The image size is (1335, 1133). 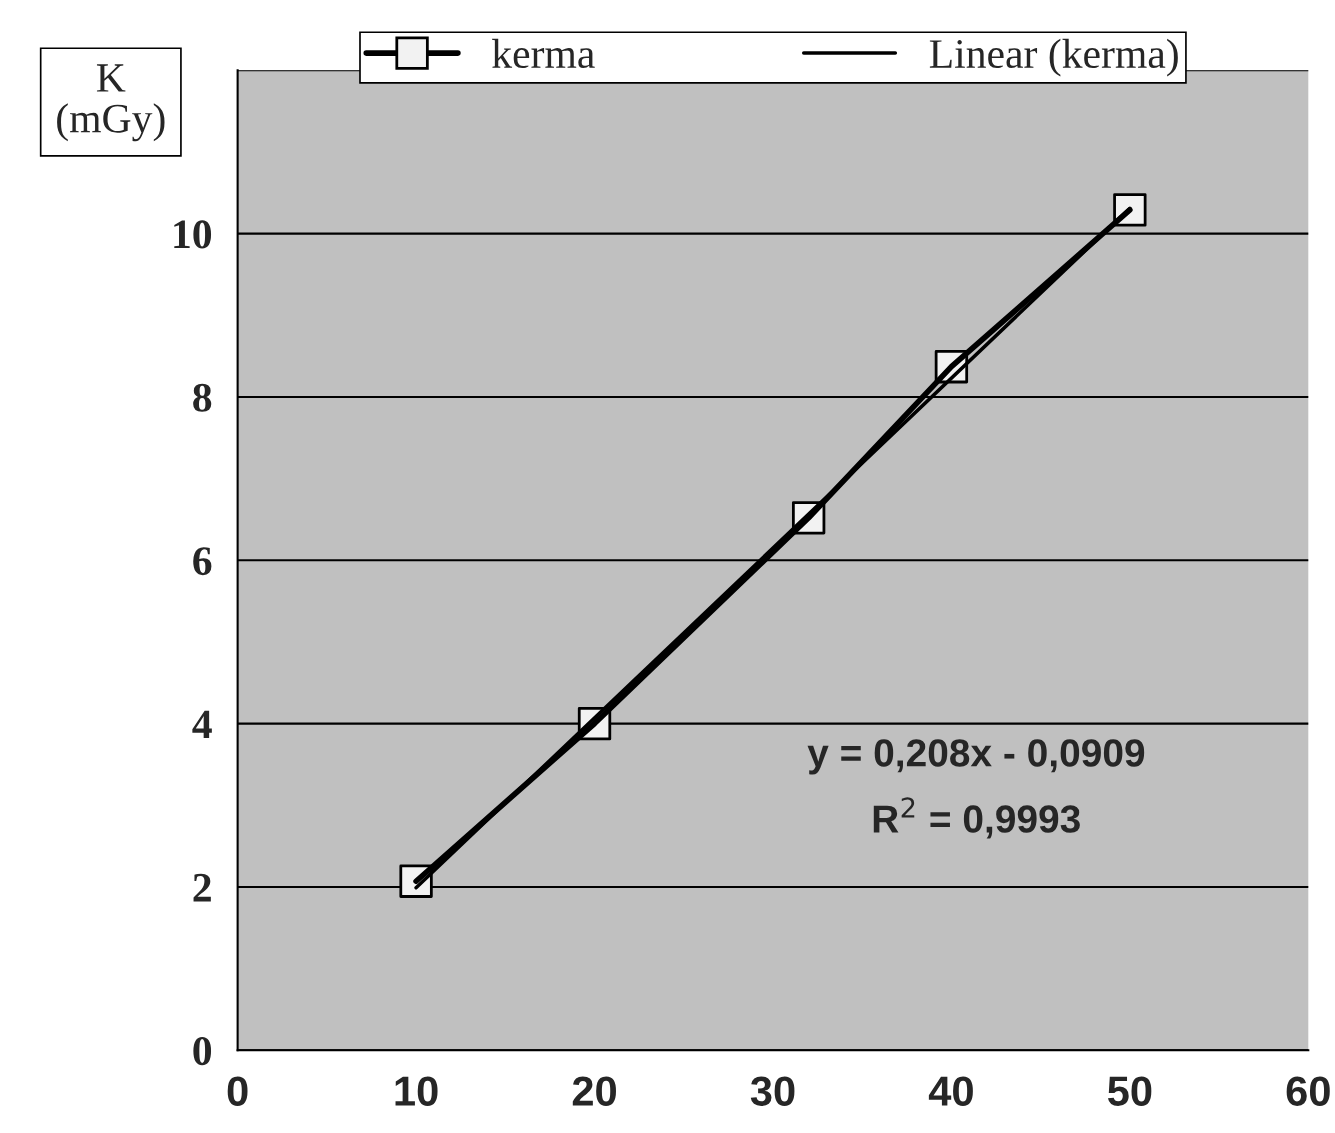 What do you see at coordinates (202, 561) in the screenshot?
I see `y-tick-label: 6` at bounding box center [202, 561].